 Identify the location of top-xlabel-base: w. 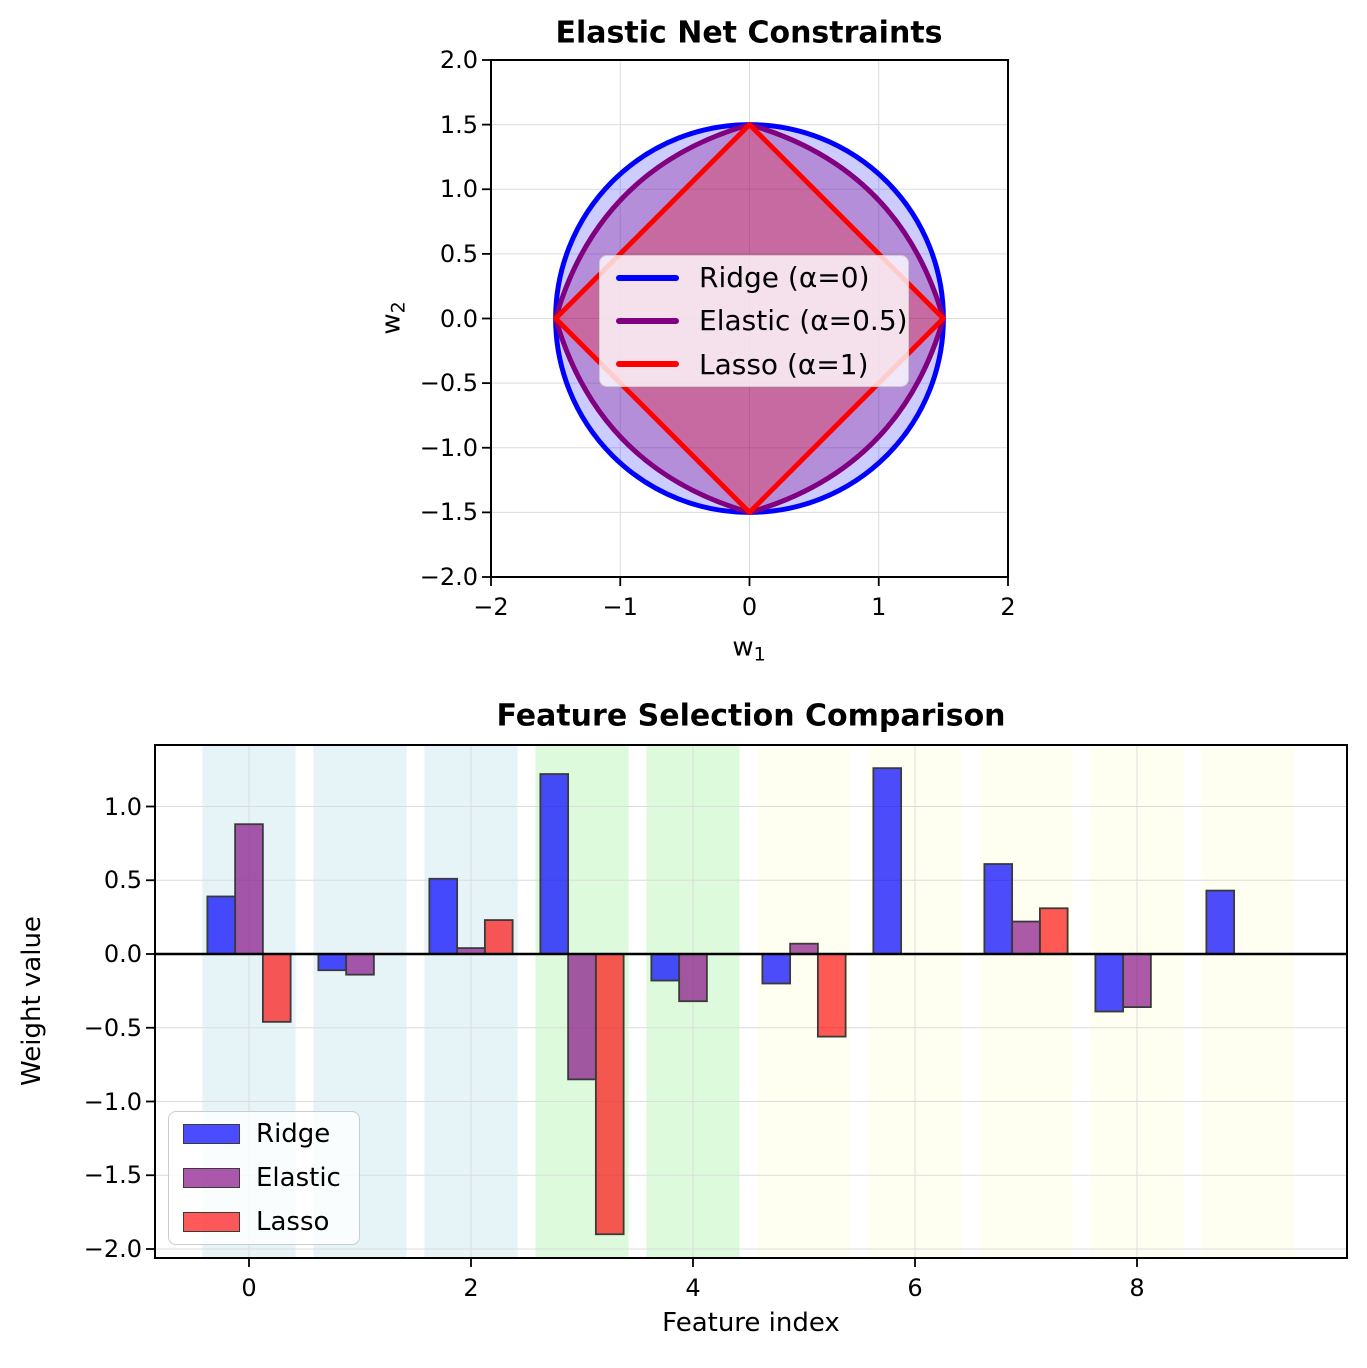
(743, 647).